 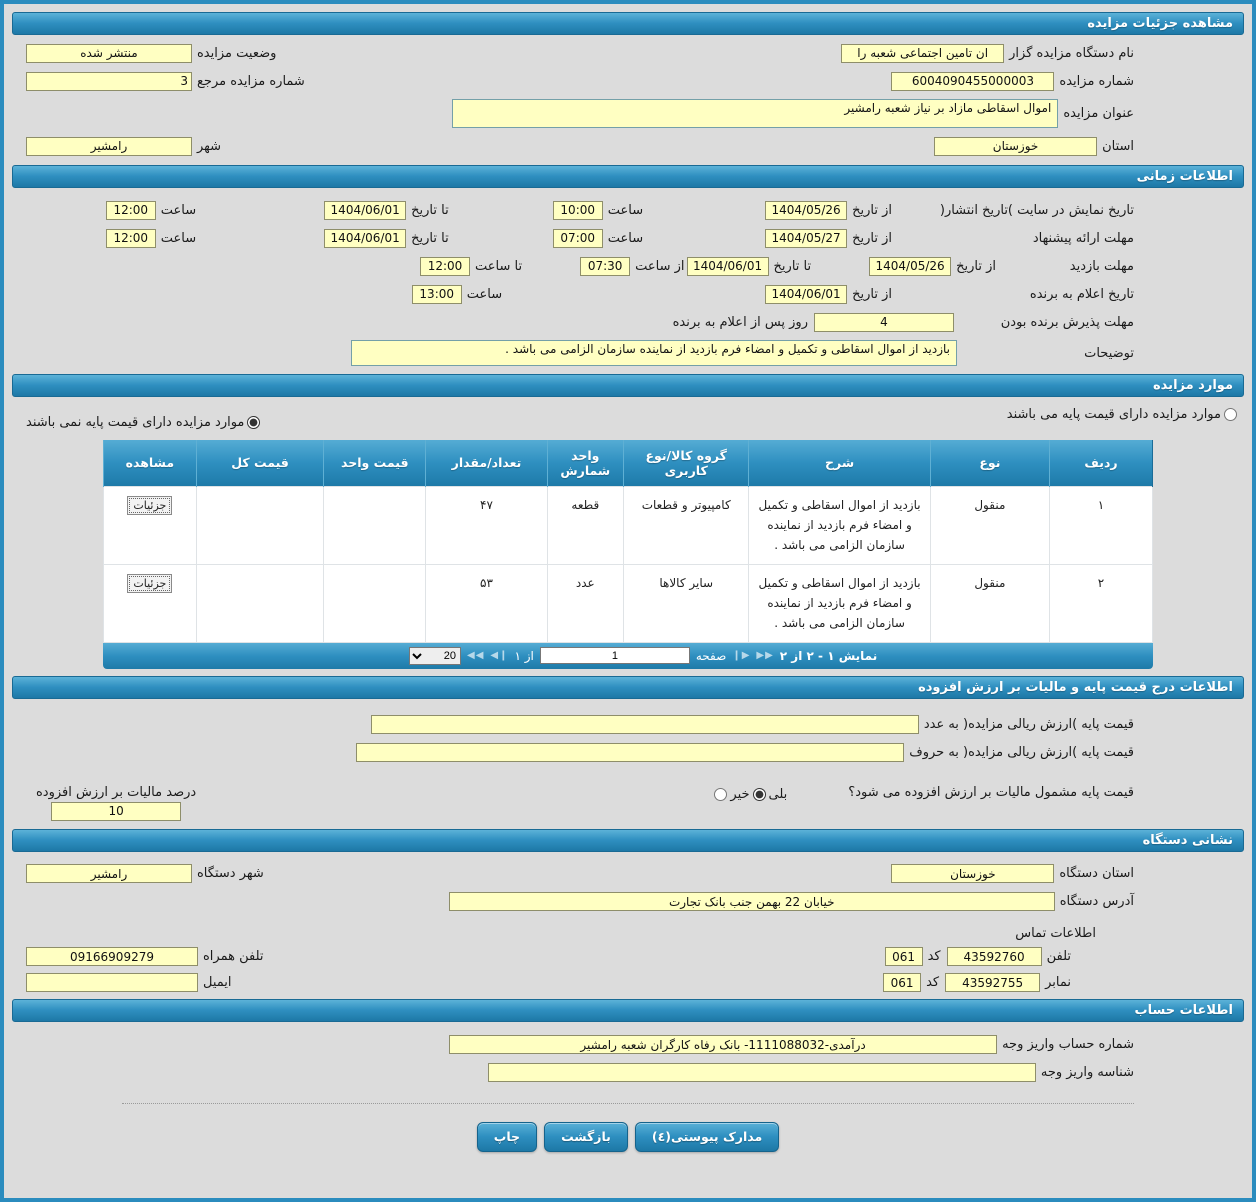 What do you see at coordinates (723, 1045) in the screenshot?
I see `account-number-input` at bounding box center [723, 1045].